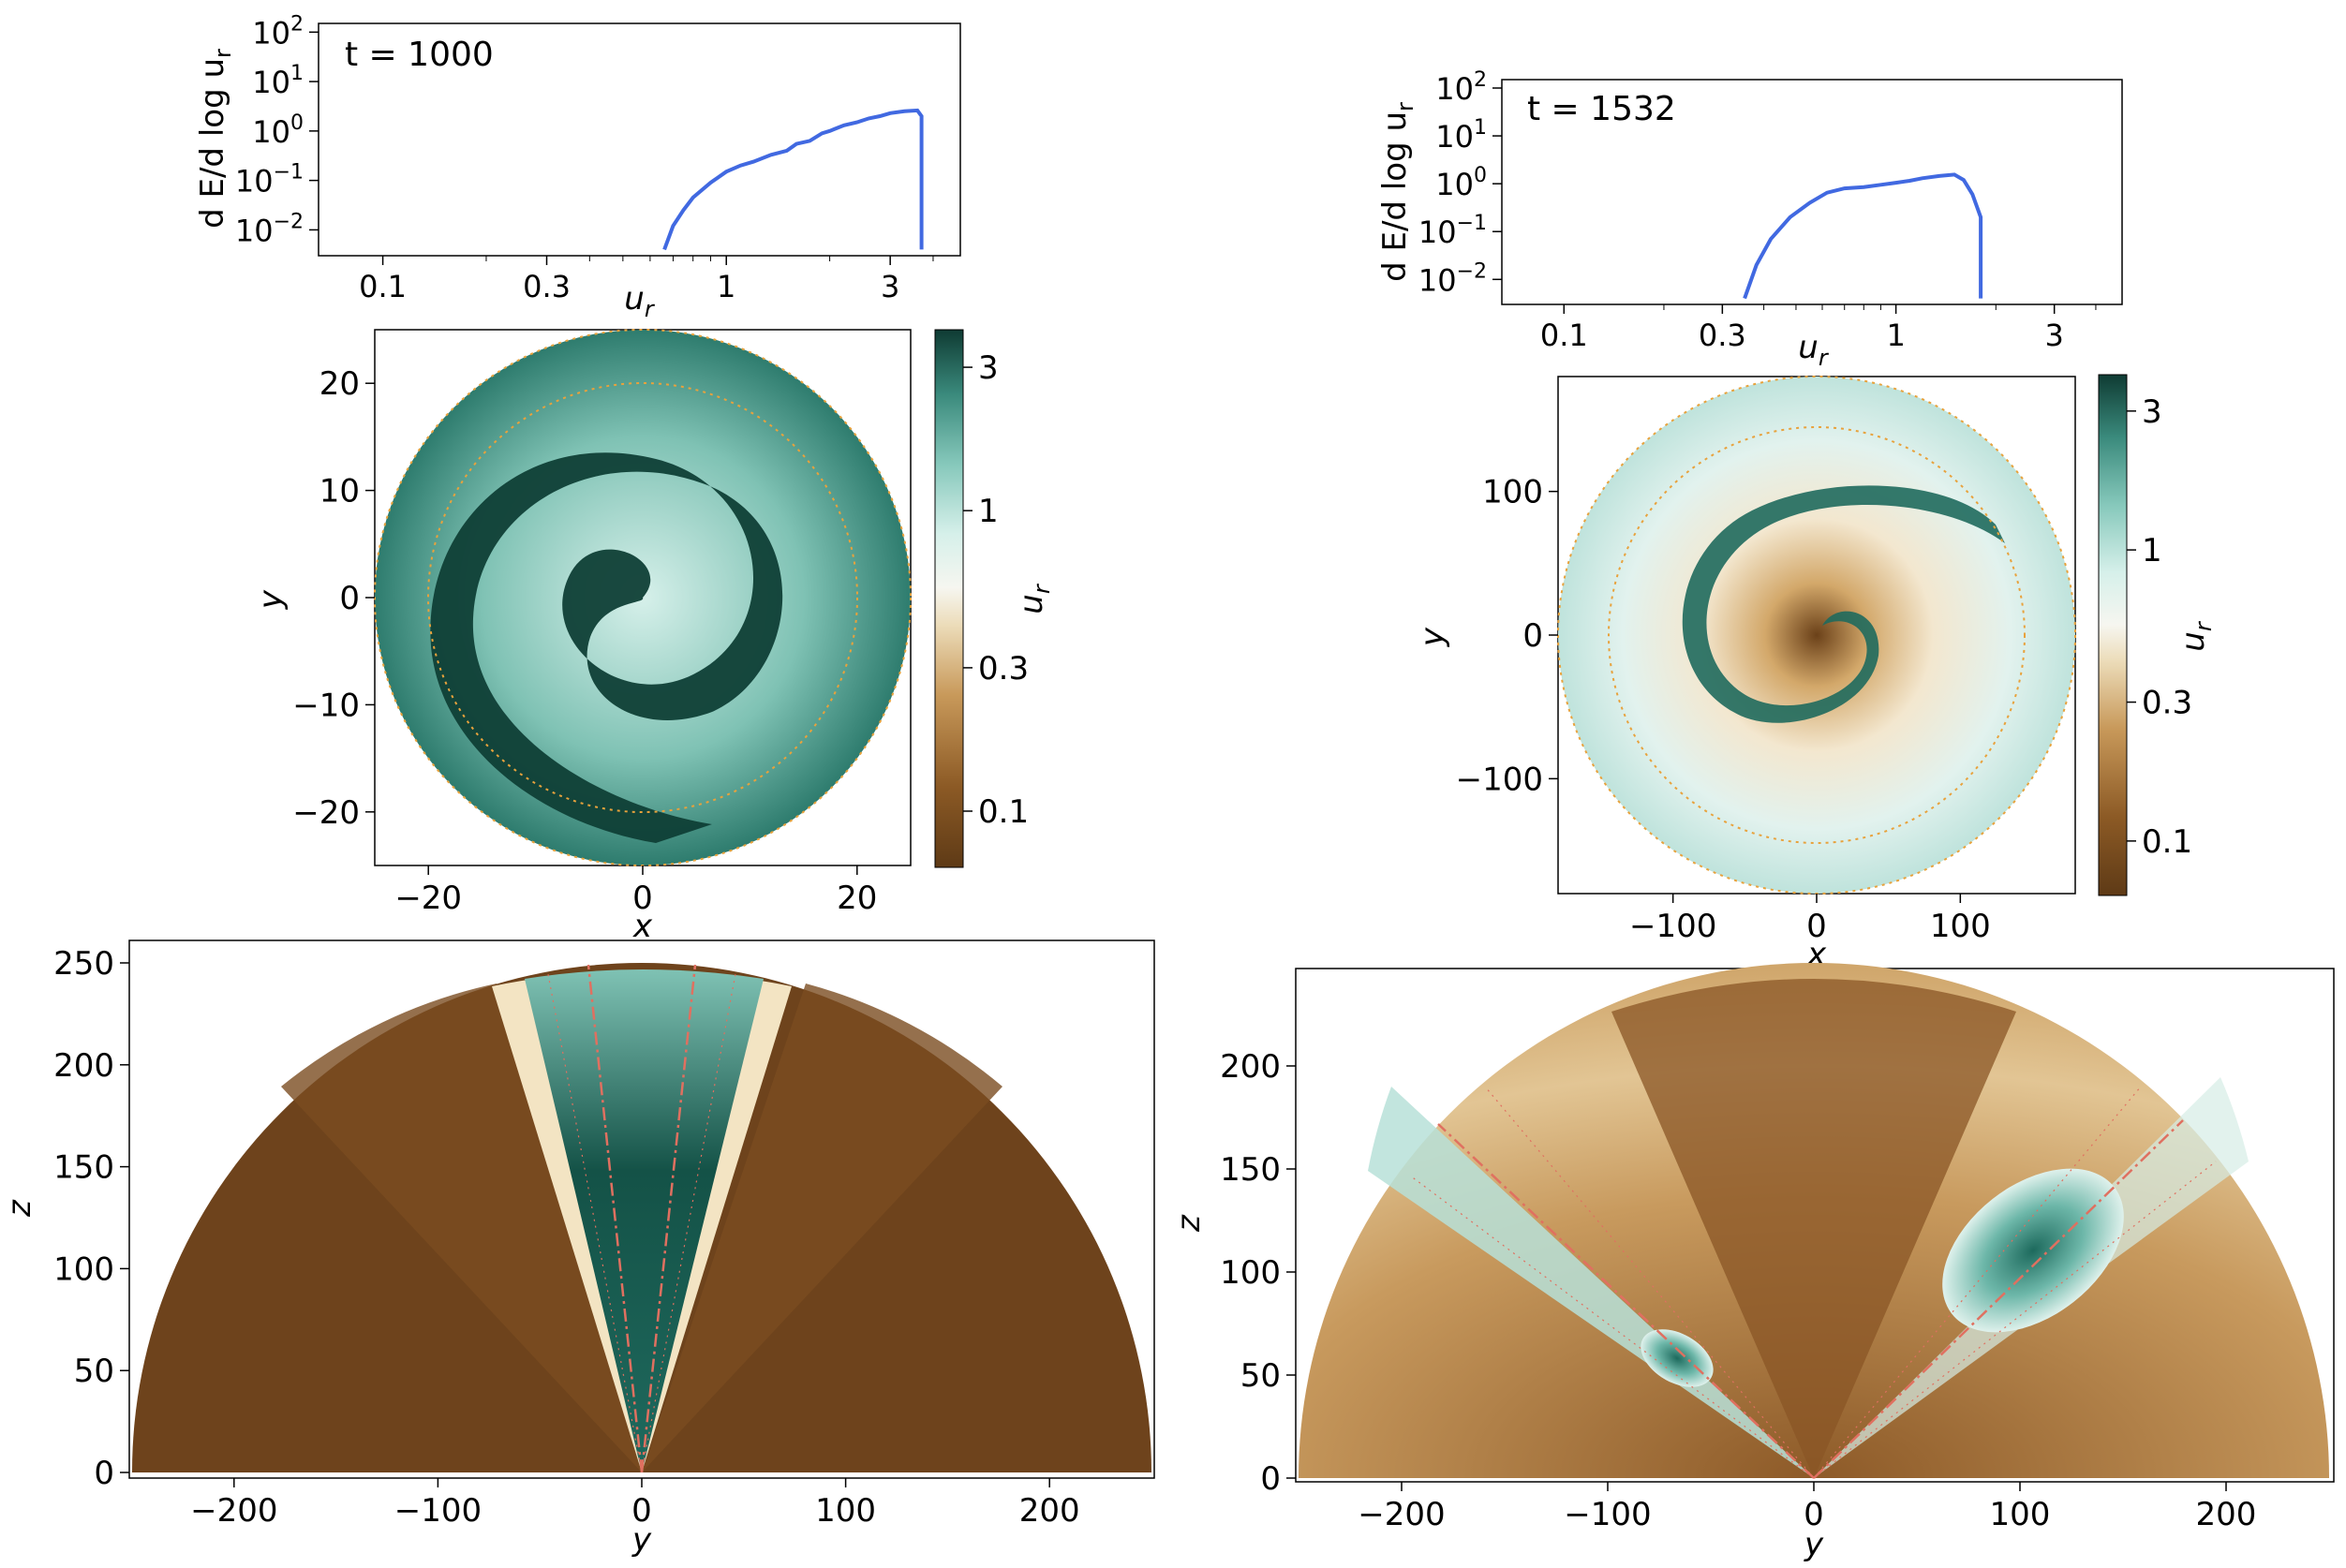  I want to click on colorbar-right: 0.1 0.3 1 3 ur, so click(2157, 635).